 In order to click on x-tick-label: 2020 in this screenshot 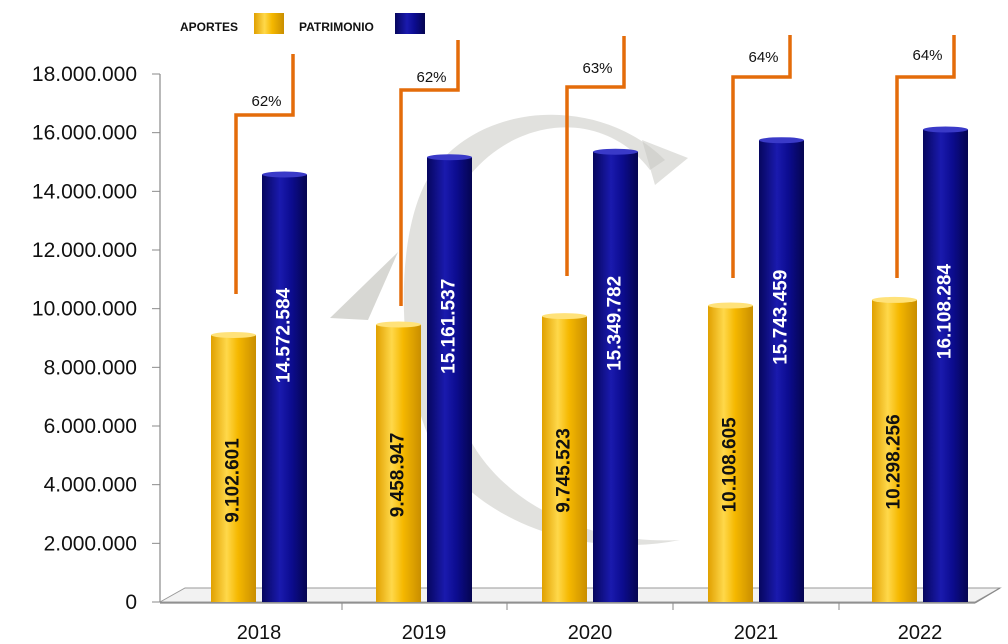, I will do `click(590, 633)`.